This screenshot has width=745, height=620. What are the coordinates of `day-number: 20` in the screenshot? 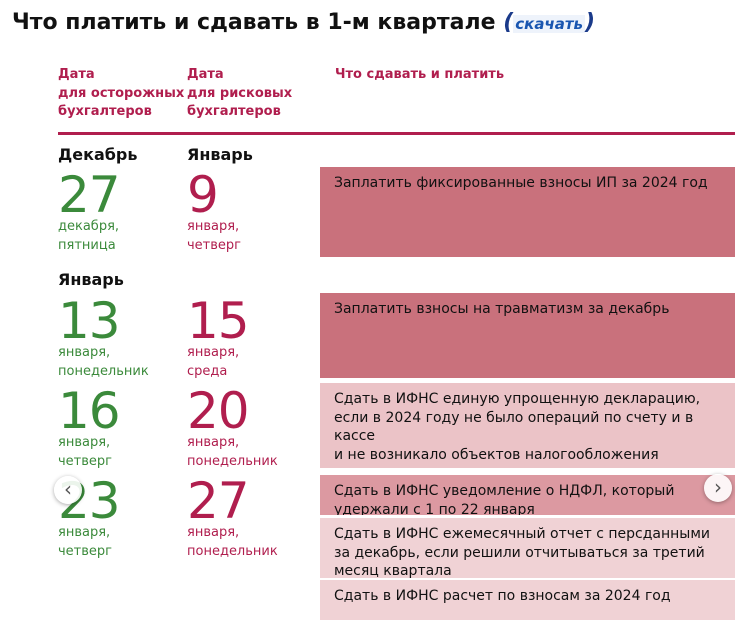 It's located at (218, 411).